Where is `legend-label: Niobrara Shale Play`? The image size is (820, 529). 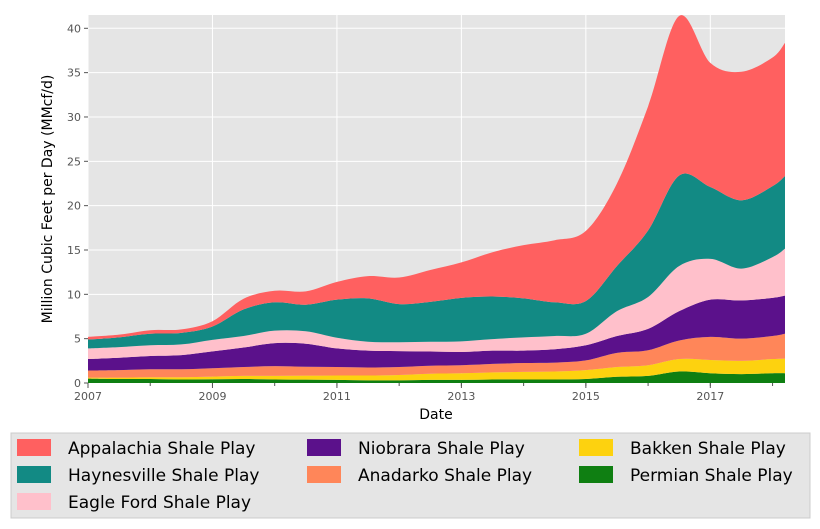
legend-label: Niobrara Shale Play is located at coordinates (441, 449).